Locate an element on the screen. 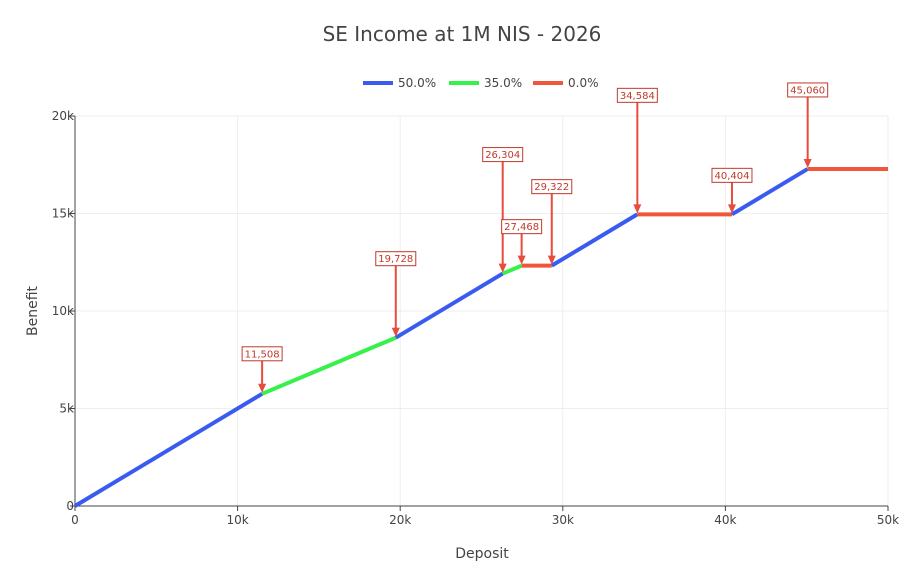  y-tick-label: 15k is located at coordinates (63, 214).